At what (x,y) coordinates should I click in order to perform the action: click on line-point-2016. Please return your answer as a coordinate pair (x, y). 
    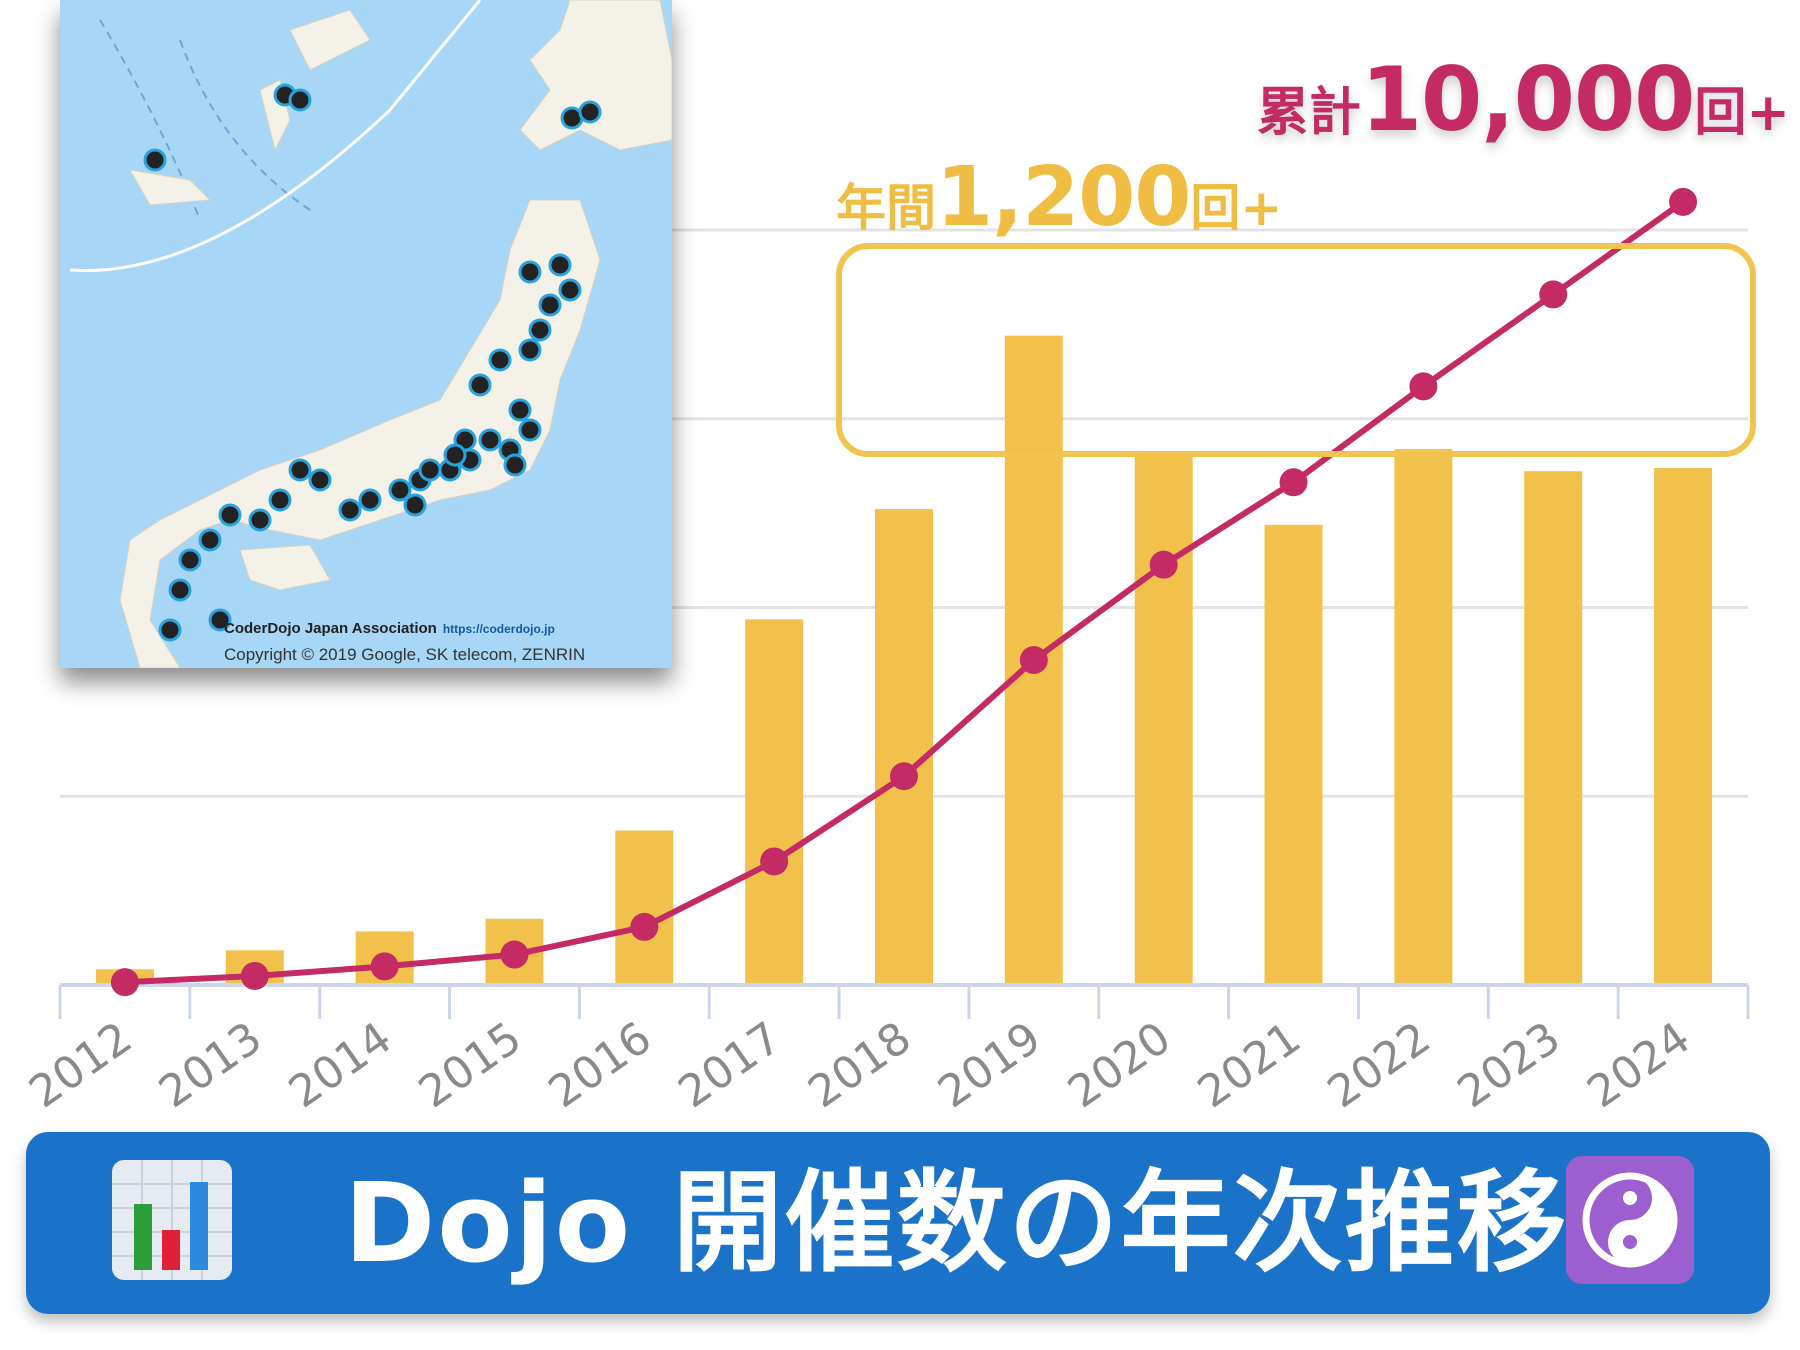
    Looking at the image, I should click on (644, 926).